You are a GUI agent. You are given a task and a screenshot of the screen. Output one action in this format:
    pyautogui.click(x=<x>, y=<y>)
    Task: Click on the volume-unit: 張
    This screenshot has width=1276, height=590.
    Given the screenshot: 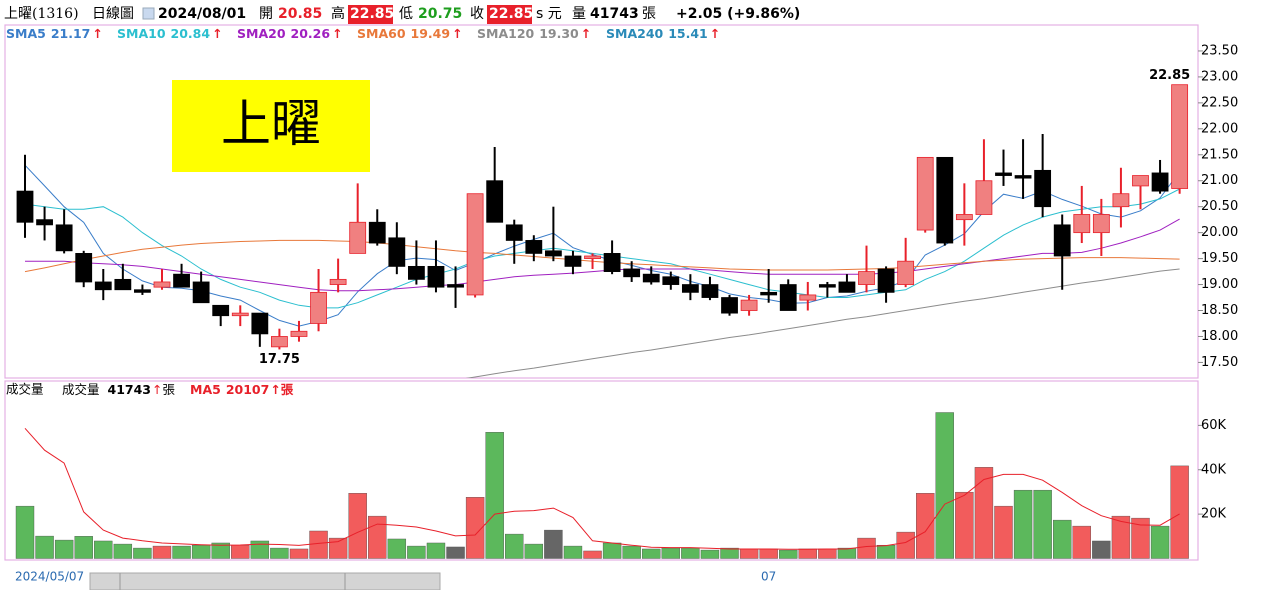 What is the action you would take?
    pyautogui.click(x=649, y=14)
    